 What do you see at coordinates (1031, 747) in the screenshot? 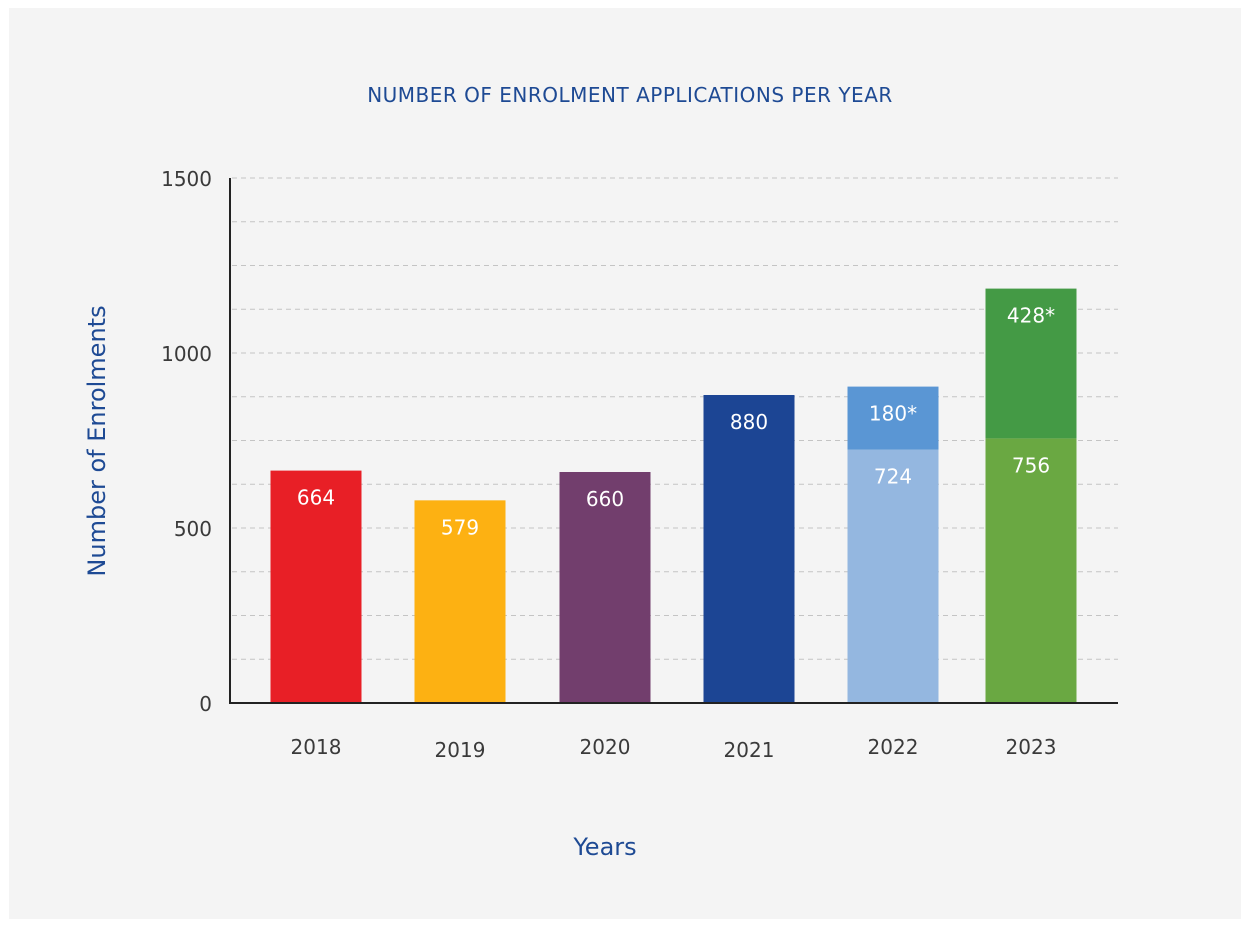
I see `x-tick-label: 2023` at bounding box center [1031, 747].